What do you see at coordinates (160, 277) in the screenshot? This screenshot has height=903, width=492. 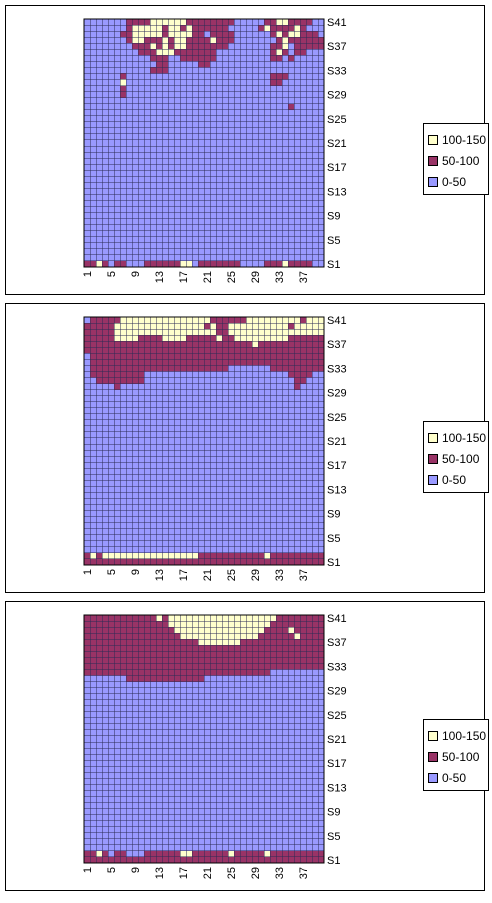 I see `x-tick-label: 13` at bounding box center [160, 277].